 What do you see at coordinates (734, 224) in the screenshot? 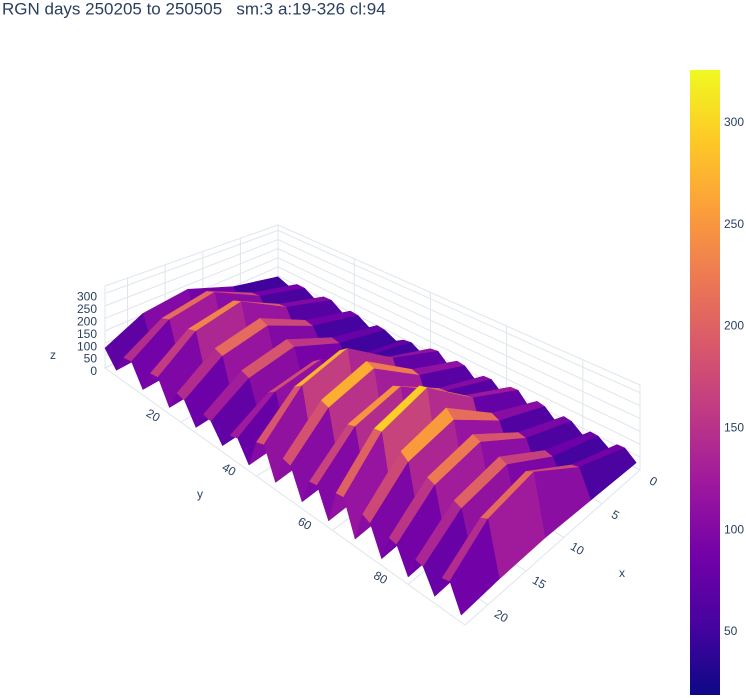
I see `colorbar-tick-label: 250` at bounding box center [734, 224].